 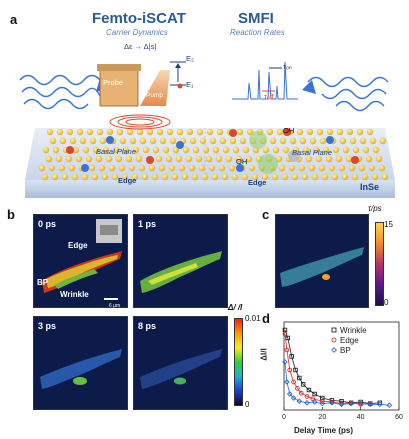 What do you see at coordinates (64, 92) in the screenshot?
I see `laser-wave-left` at bounding box center [64, 92].